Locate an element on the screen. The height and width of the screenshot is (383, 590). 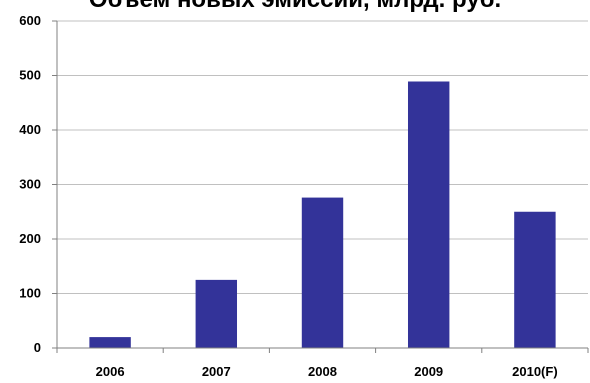
x-tick-label: 2006 is located at coordinates (110, 371).